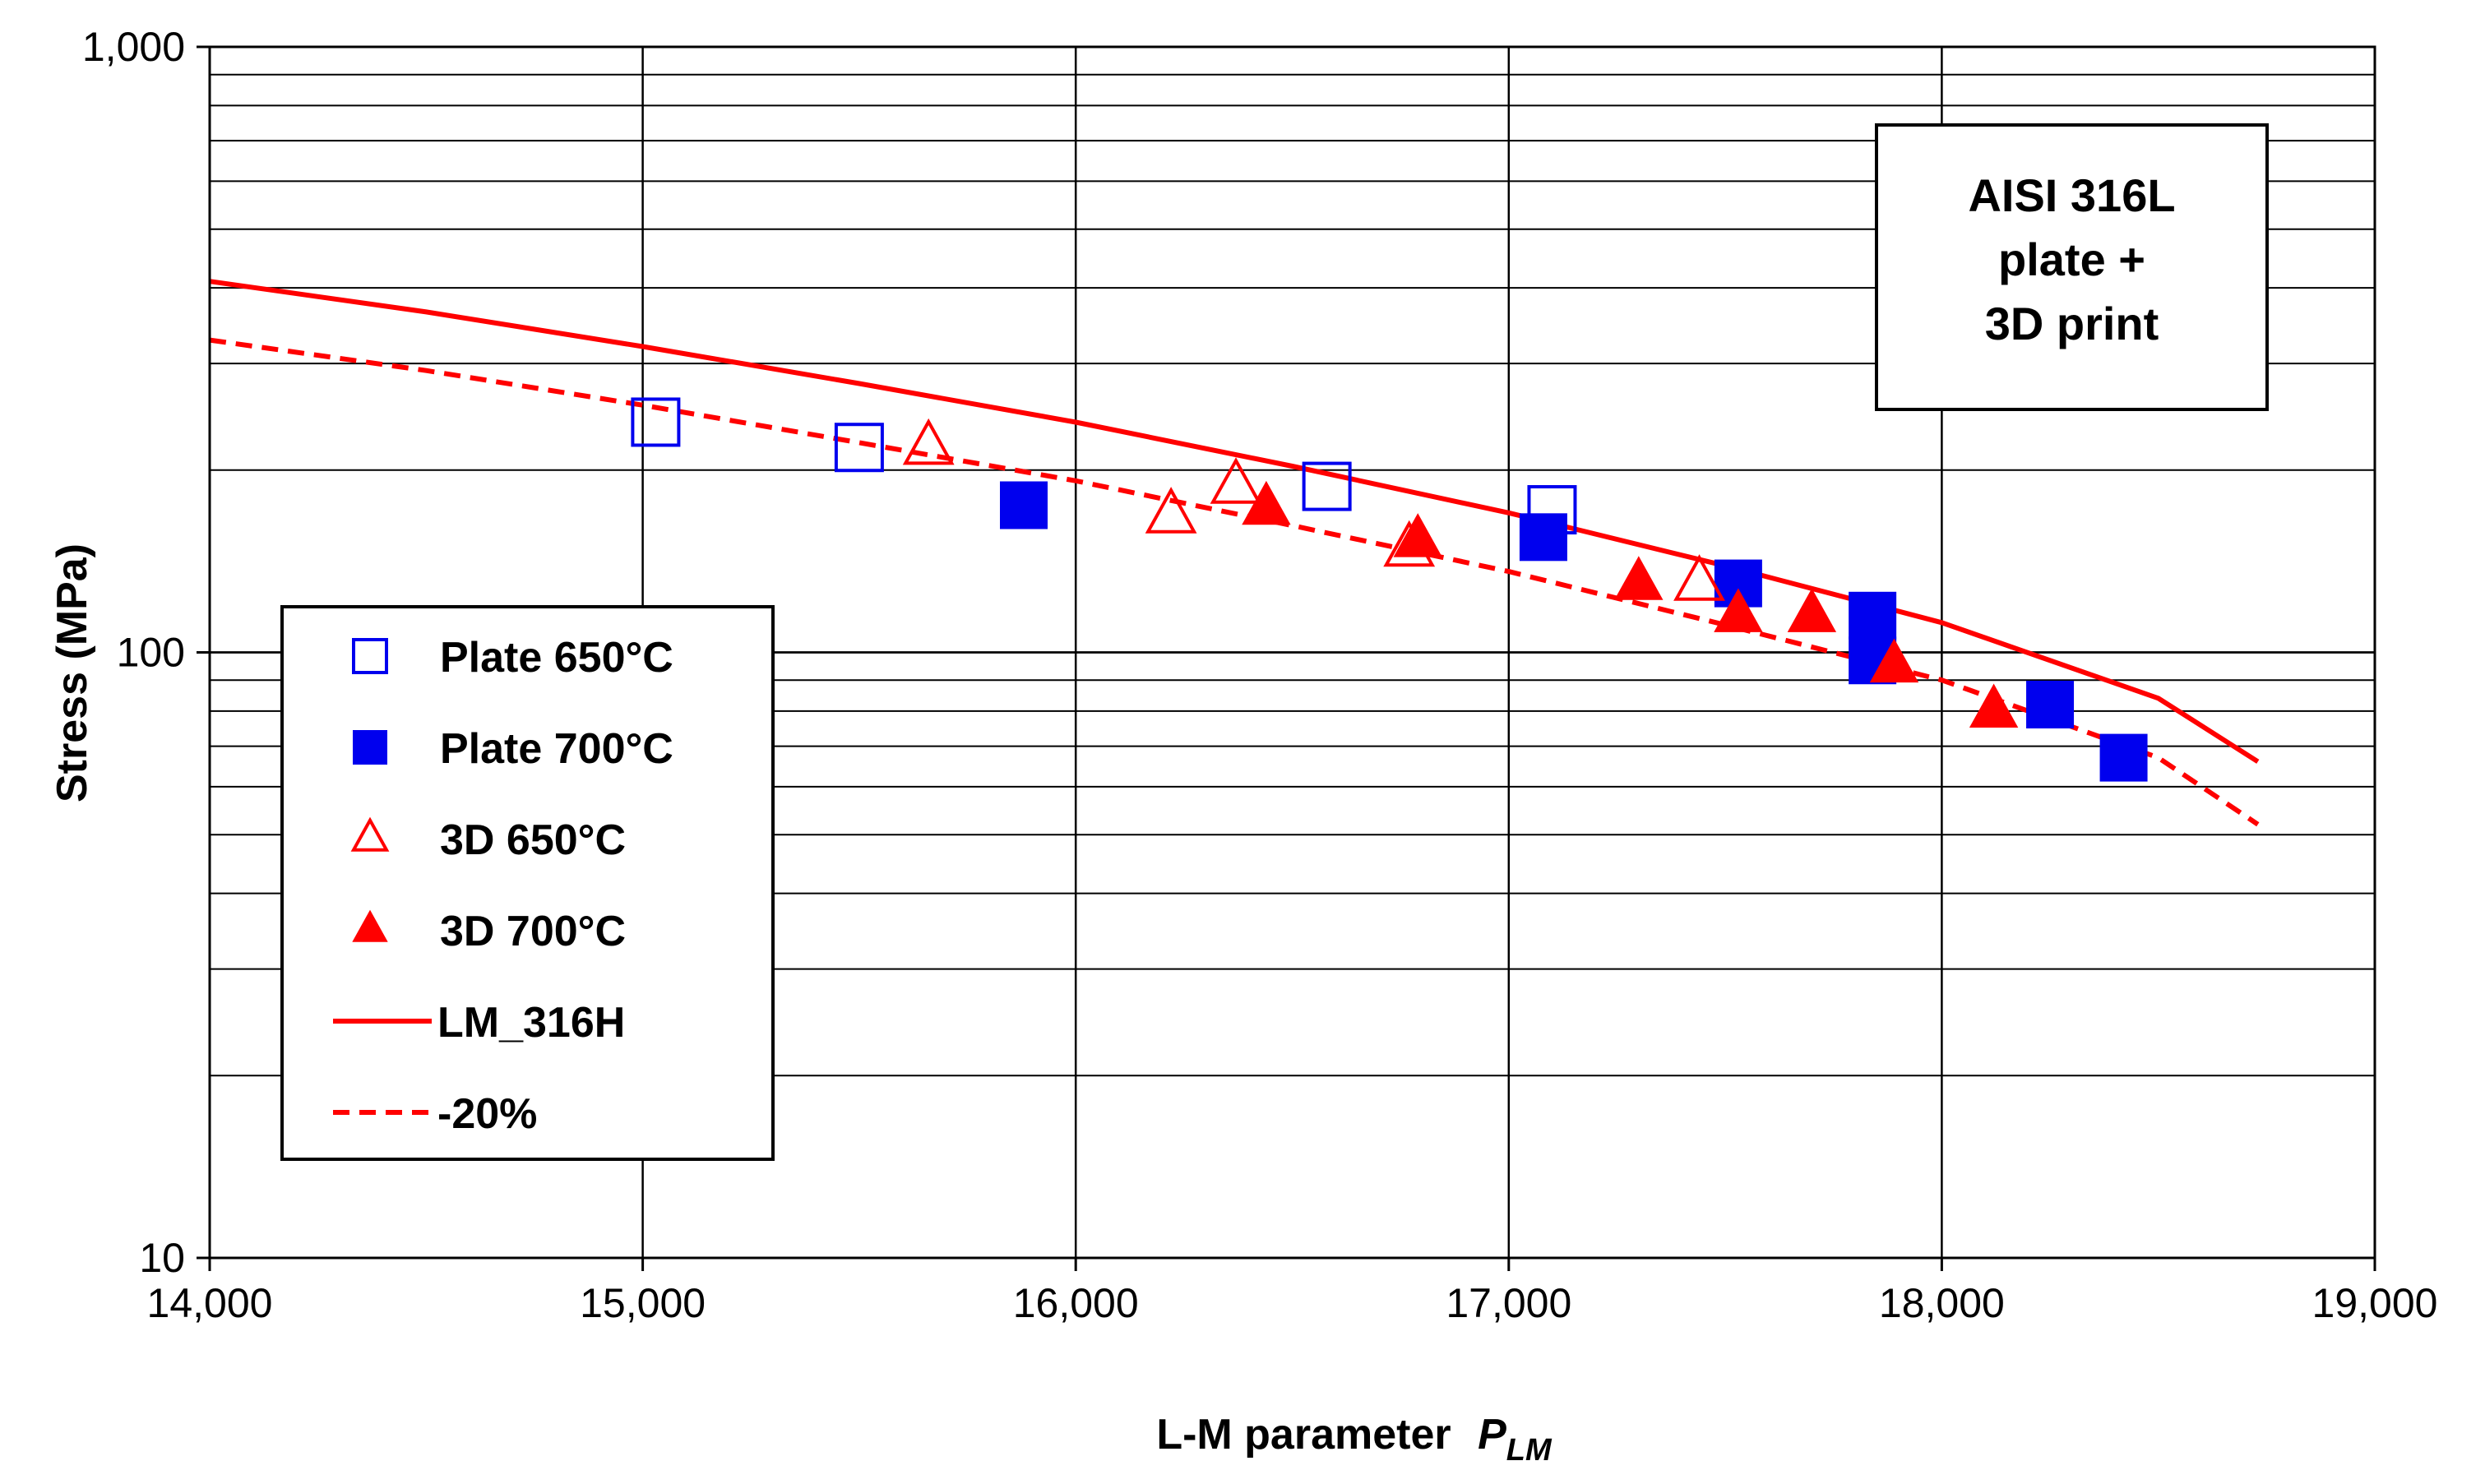  I want to click on legend-label-plate-700-c: Plate 700°C, so click(556, 749).